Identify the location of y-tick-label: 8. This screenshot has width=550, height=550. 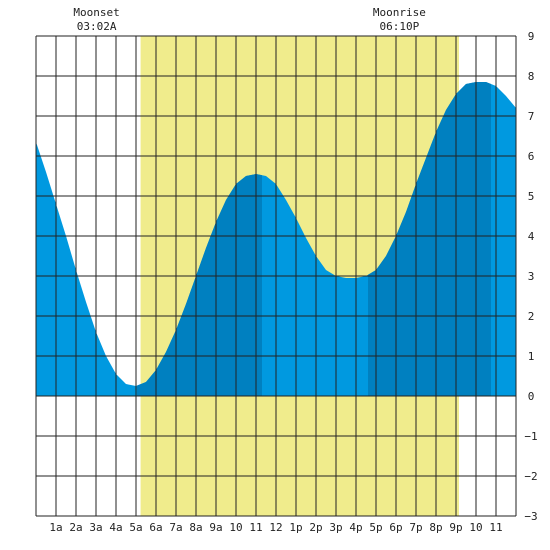
(531, 76).